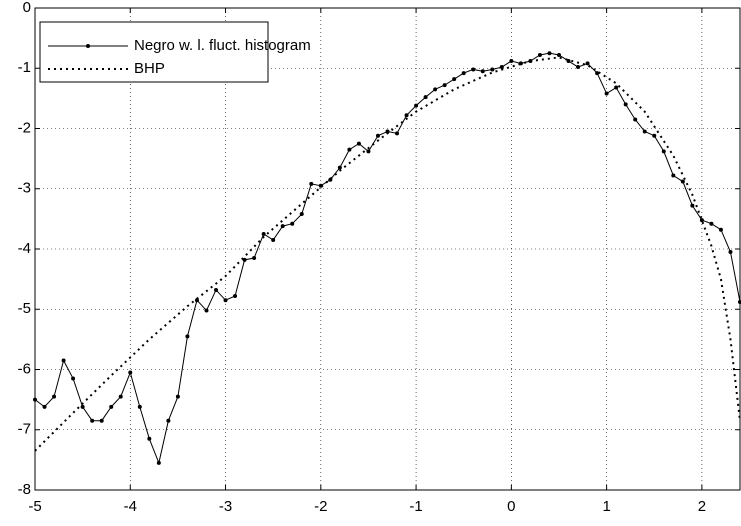 This screenshot has height=526, width=741. What do you see at coordinates (320, 506) in the screenshot?
I see `x-tick-label: -2` at bounding box center [320, 506].